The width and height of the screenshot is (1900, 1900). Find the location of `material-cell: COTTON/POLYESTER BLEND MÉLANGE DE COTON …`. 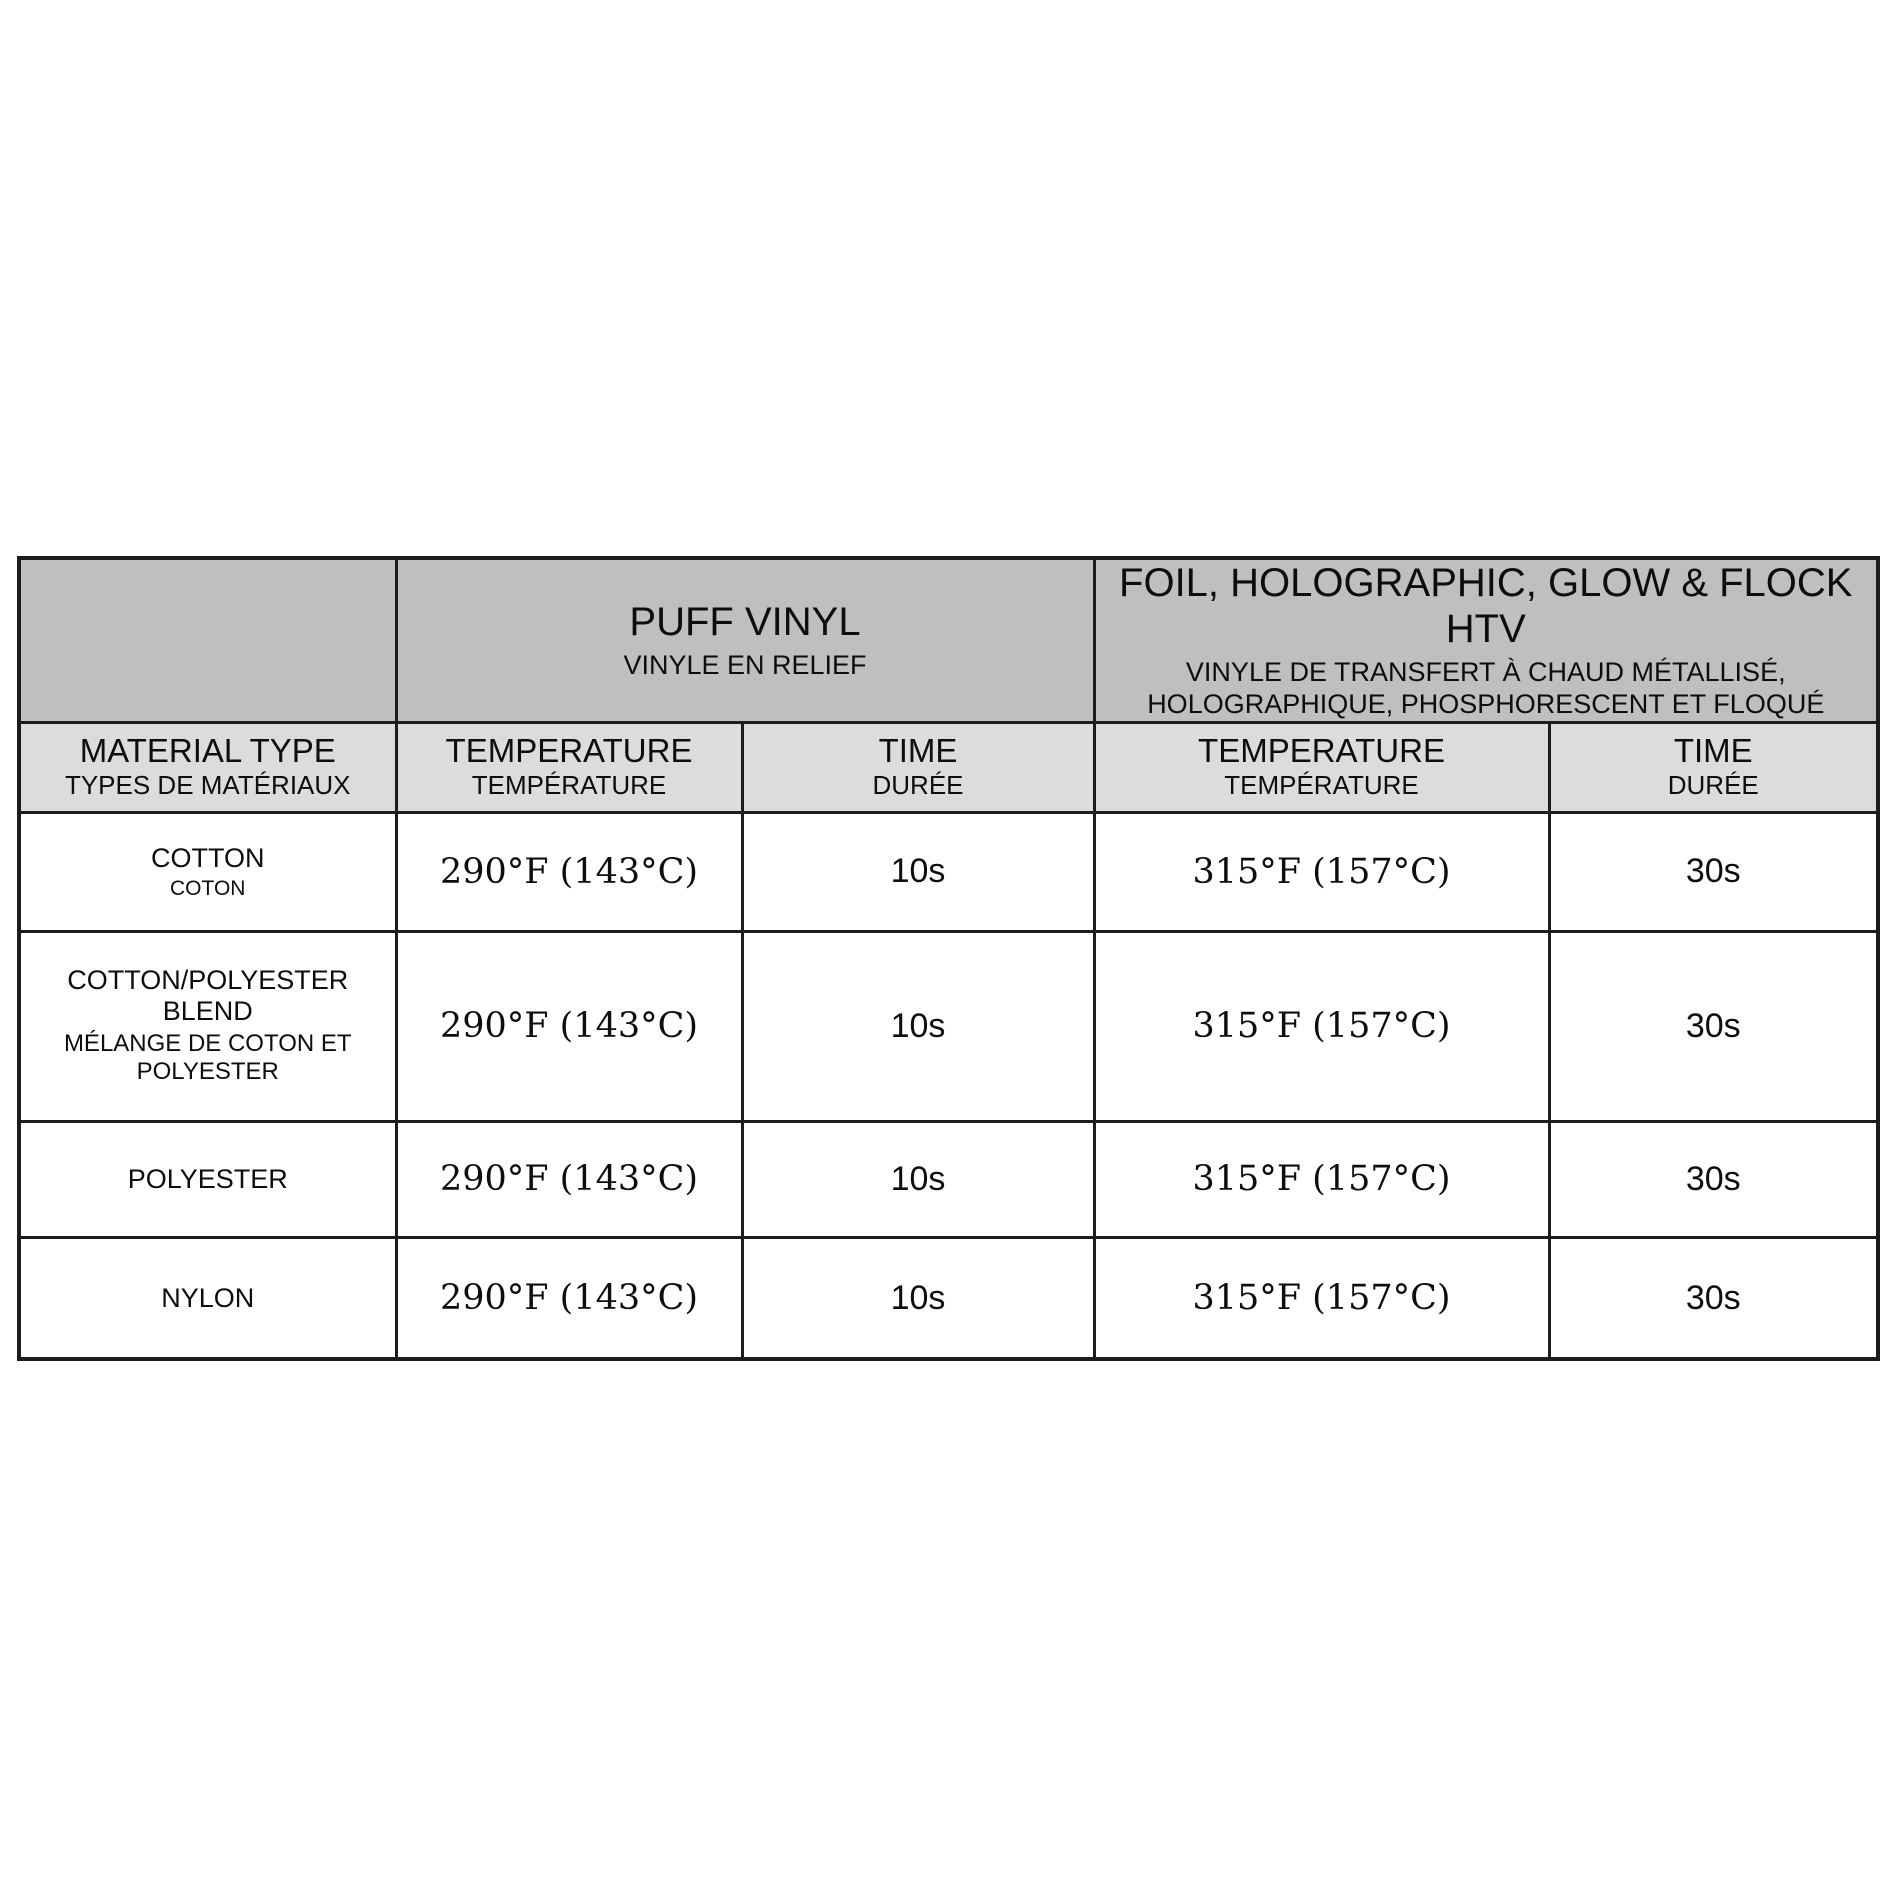

material-cell: COTTON/POLYESTER BLEND MÉLANGE DE COTON … is located at coordinates (207, 1026).